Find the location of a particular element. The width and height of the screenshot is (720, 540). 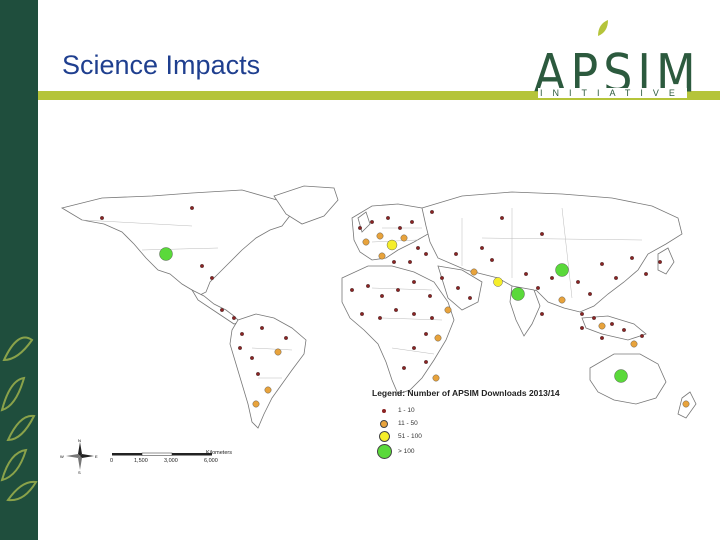

legend-item: 1 - 10 is located at coordinates (468, 410).